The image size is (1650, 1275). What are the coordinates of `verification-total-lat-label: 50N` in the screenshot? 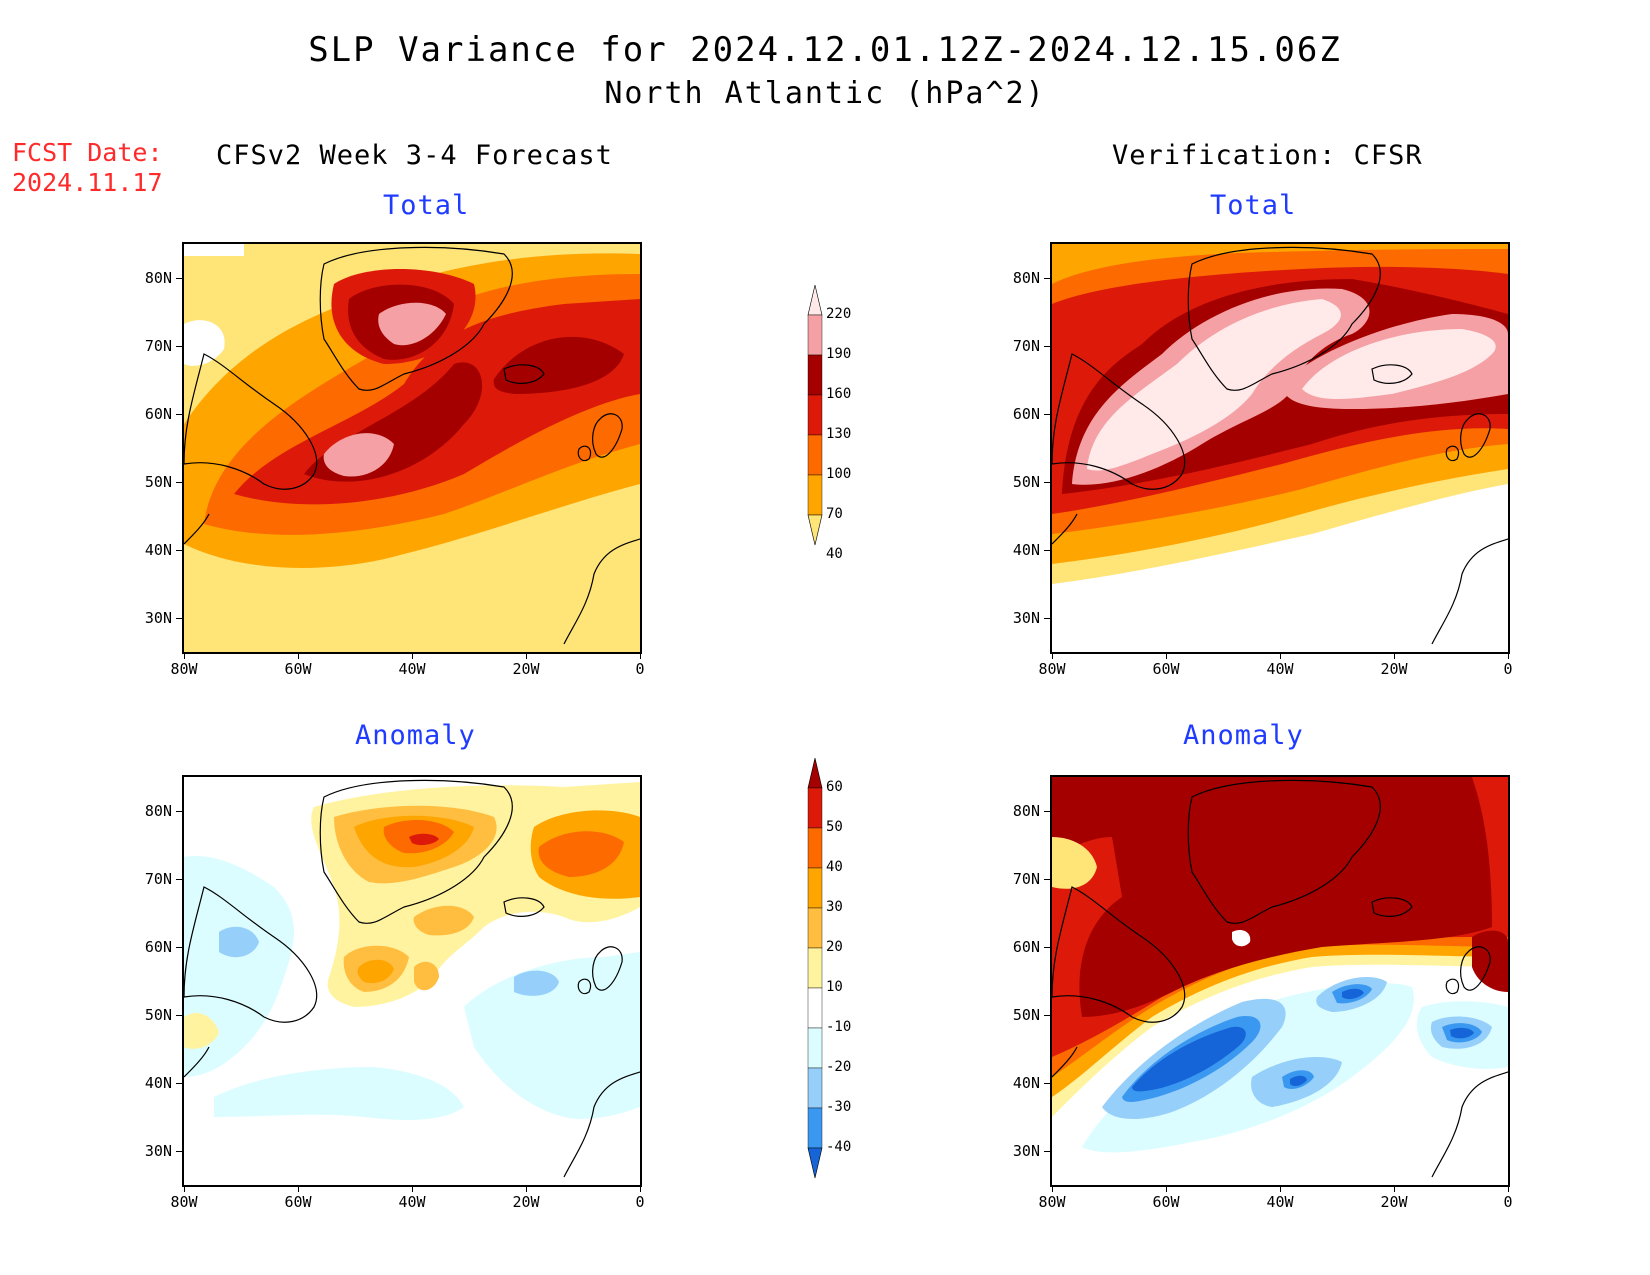 It's located at (1026, 482).